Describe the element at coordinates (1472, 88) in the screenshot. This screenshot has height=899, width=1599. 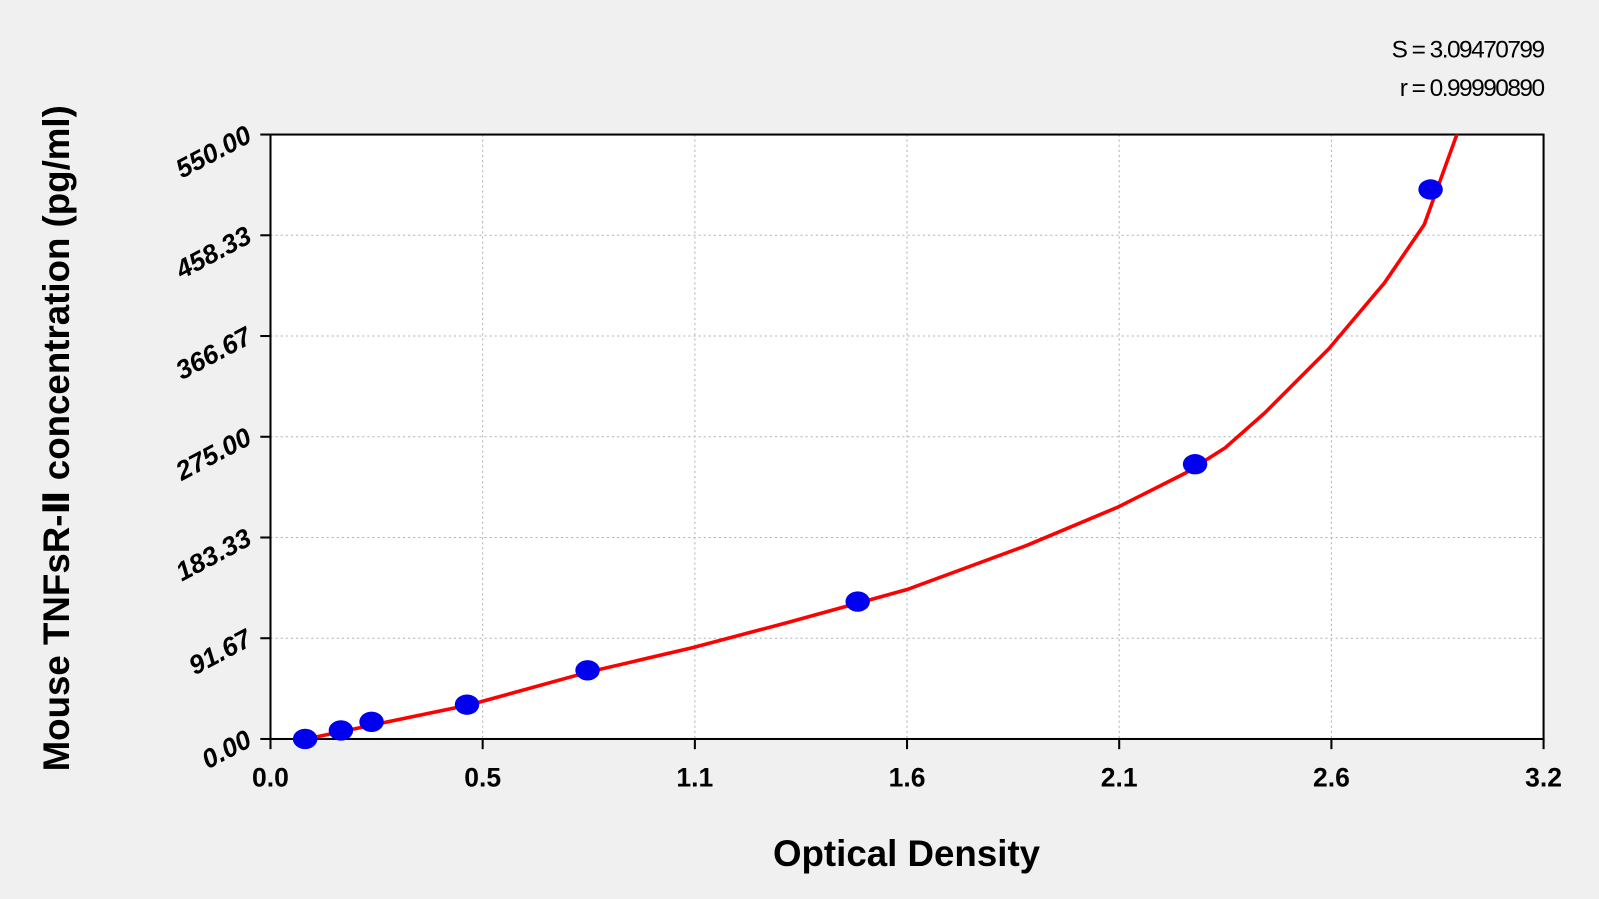
I see `annotation: r = 0.99990890` at that location.